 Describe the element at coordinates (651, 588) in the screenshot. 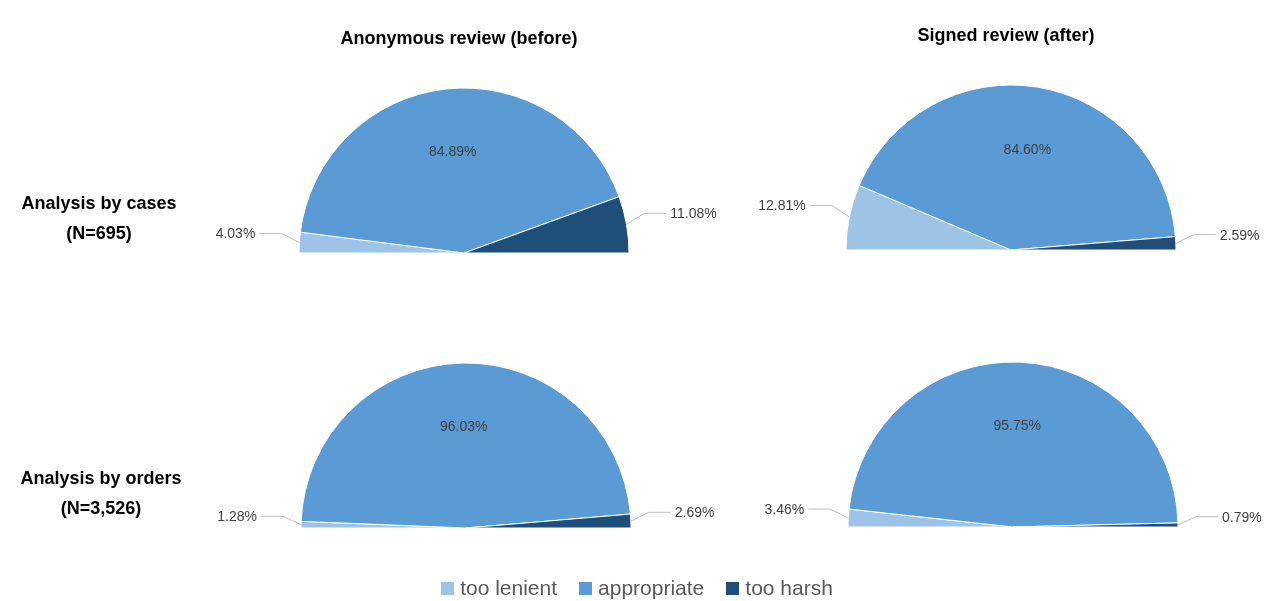

I see `legend-label: appropriate` at that location.